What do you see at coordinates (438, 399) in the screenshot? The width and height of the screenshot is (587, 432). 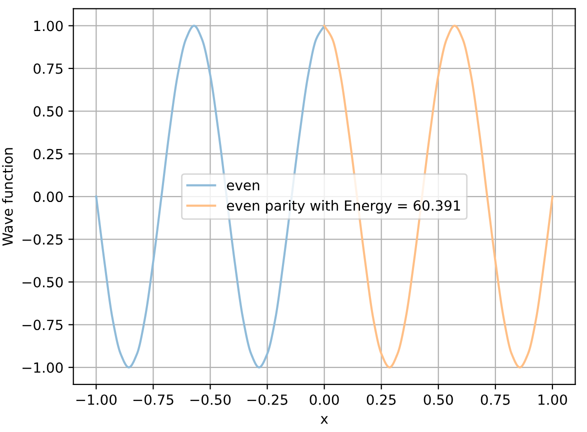 I see `x-tick-label: 0.50` at bounding box center [438, 399].